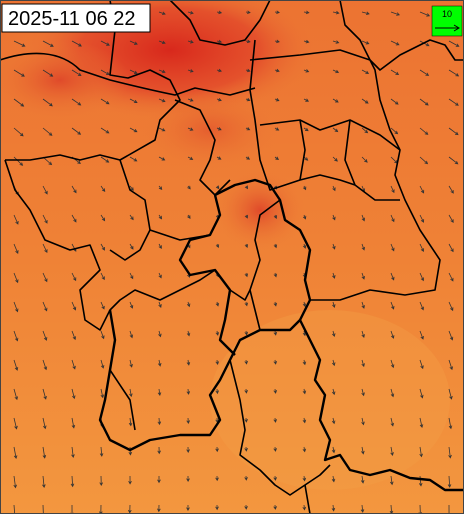 This screenshot has height=514, width=464. Describe the element at coordinates (72, 19) in the screenshot. I see `timestamp: 2025-11 06 22` at that location.